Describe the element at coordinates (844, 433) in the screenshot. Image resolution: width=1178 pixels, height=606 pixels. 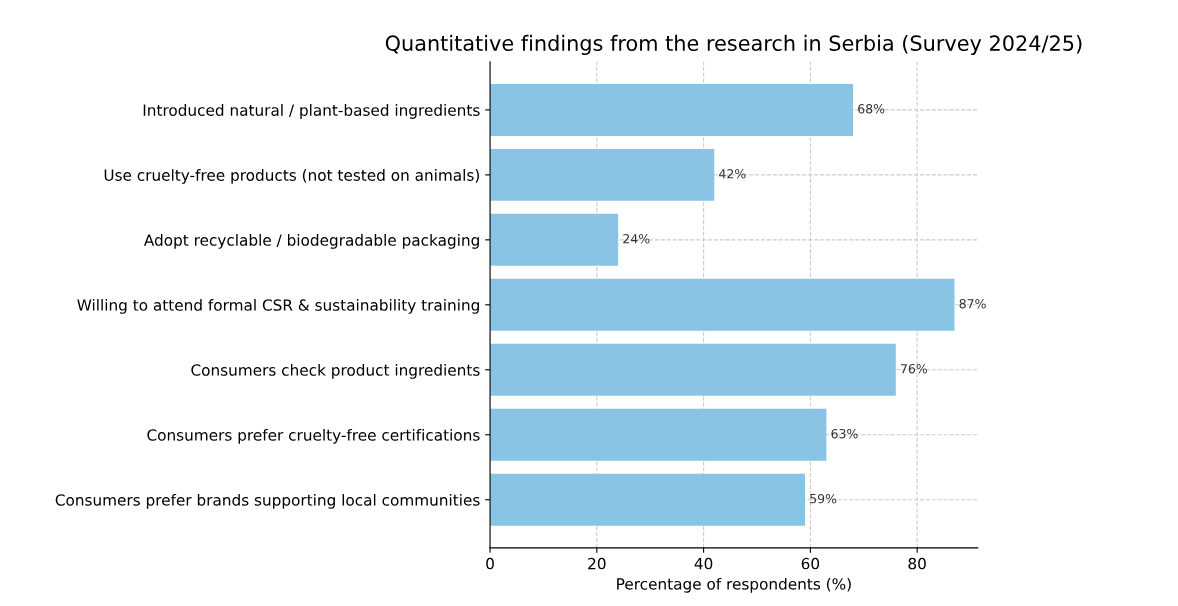
I see `data-label: 63%` at that location.